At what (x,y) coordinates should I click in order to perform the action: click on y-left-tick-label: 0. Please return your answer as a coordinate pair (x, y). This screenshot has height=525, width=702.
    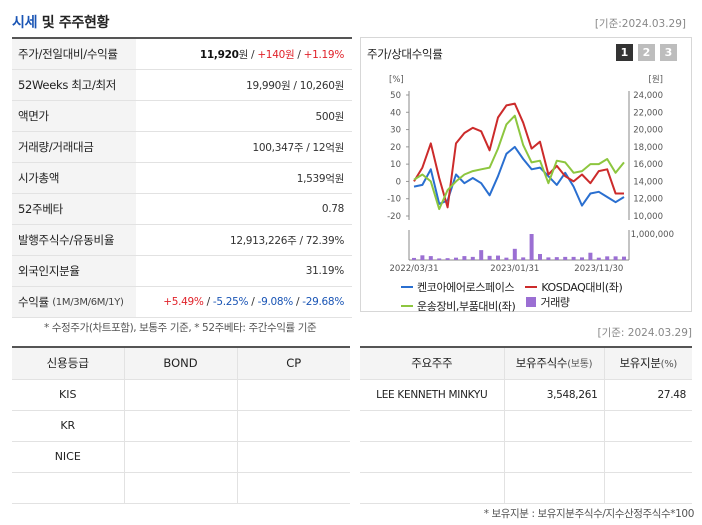
    Looking at the image, I should click on (398, 182).